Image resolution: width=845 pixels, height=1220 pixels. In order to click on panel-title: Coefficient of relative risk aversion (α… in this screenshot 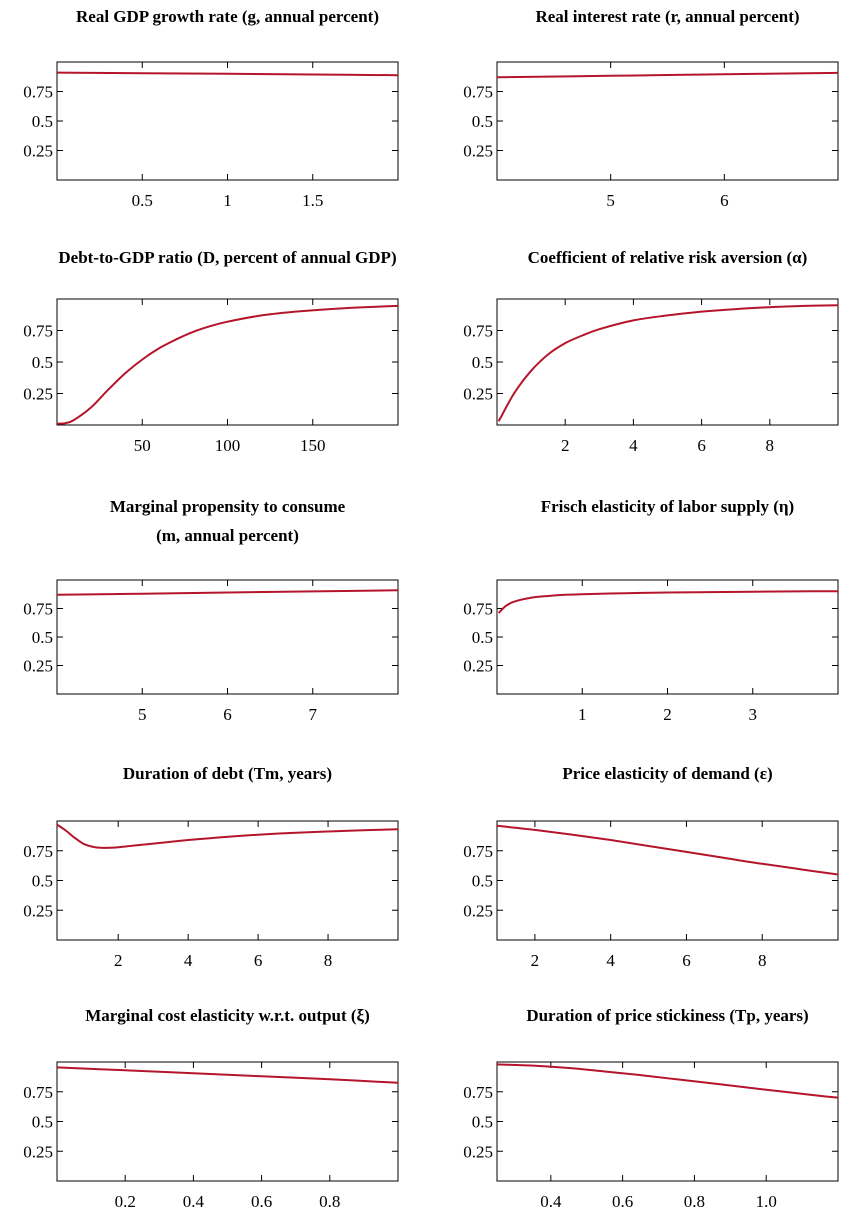, I will do `click(668, 257)`.